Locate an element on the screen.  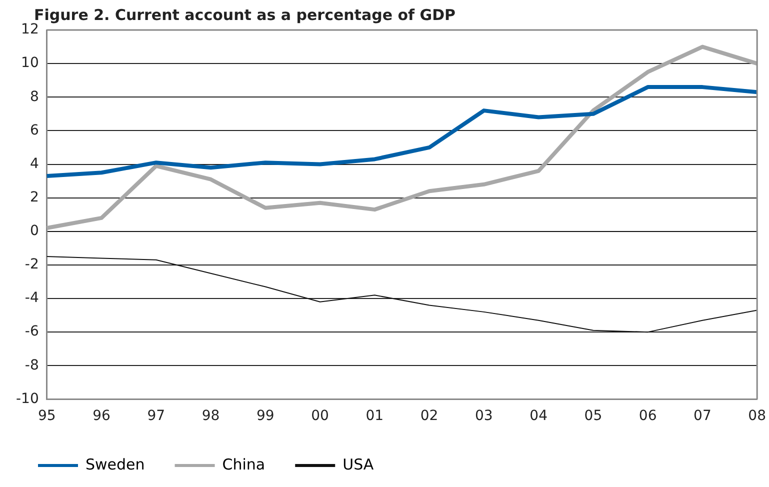
x-tick-label: 95 is located at coordinates (47, 416).